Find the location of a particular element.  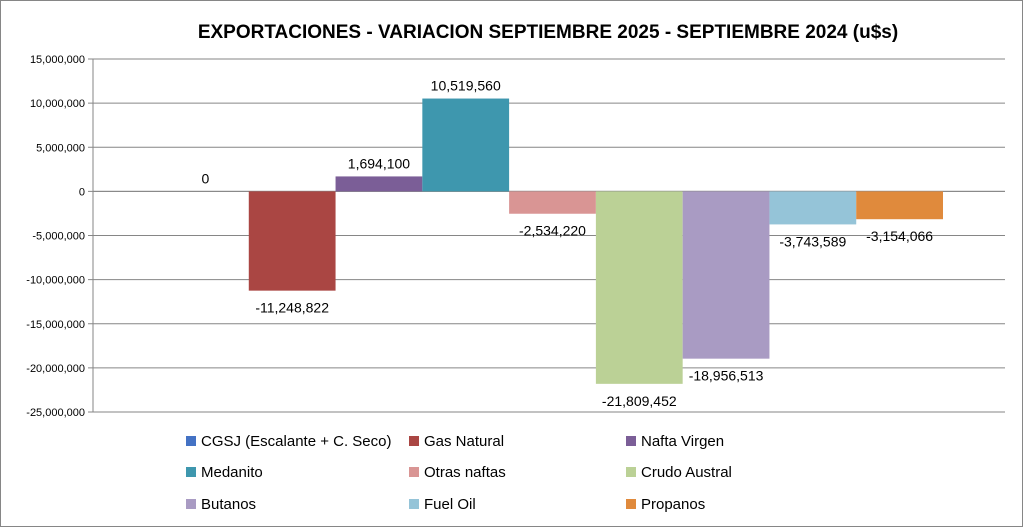

data-label: 0 is located at coordinates (205, 178).